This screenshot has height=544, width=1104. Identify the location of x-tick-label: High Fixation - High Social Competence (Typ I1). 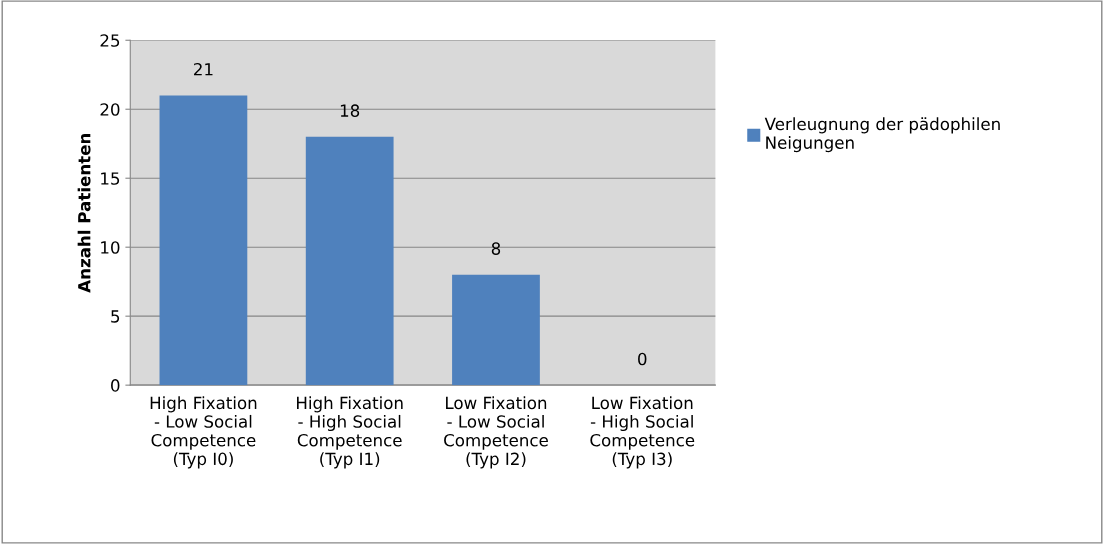
(350, 432).